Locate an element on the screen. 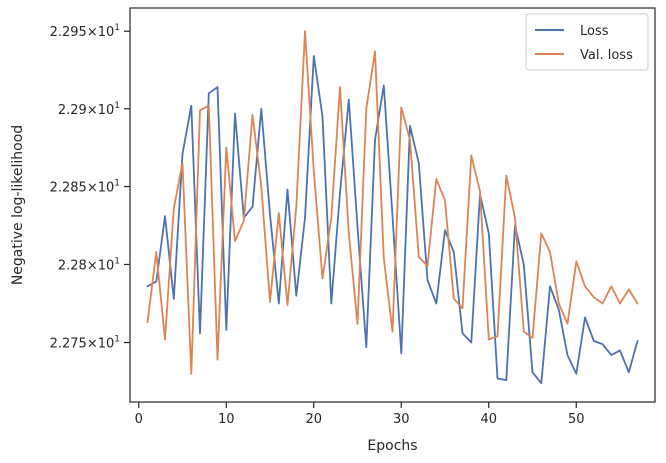  x-tick-label: 20 is located at coordinates (313, 419).